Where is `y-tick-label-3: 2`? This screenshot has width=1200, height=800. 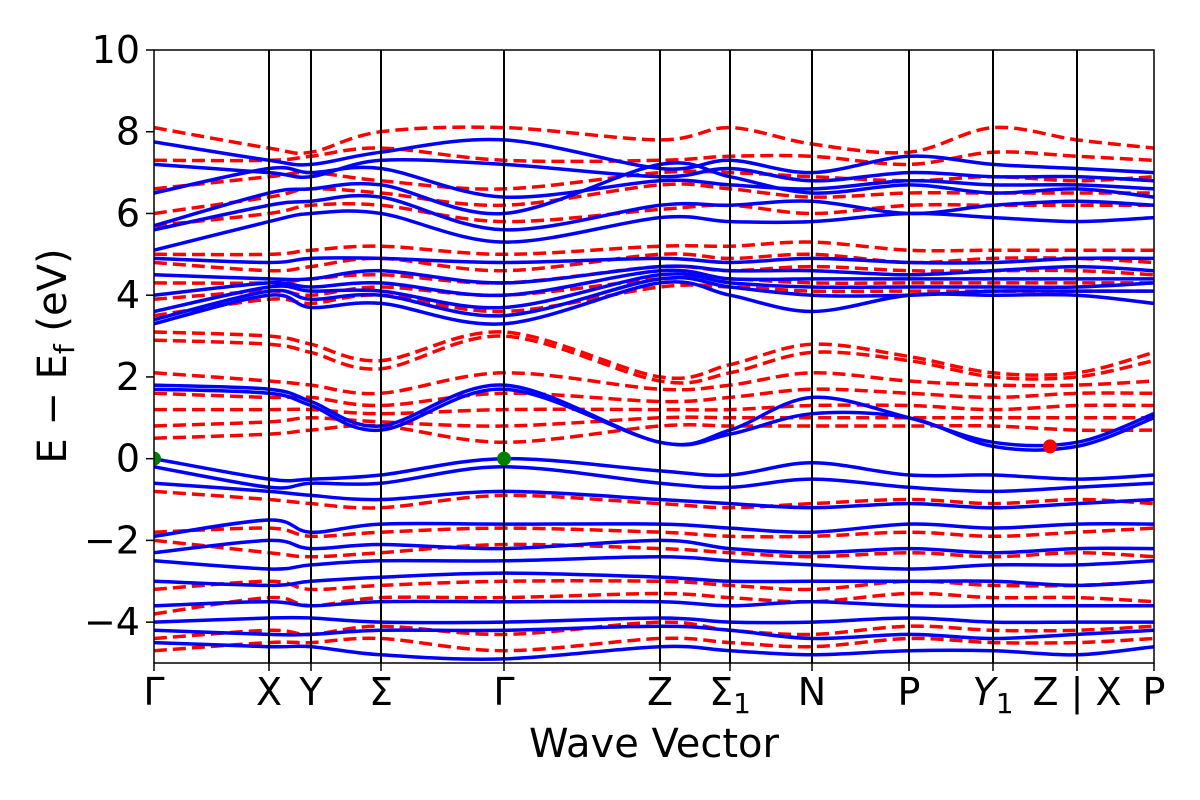 y-tick-label-3: 2 is located at coordinates (128, 377).